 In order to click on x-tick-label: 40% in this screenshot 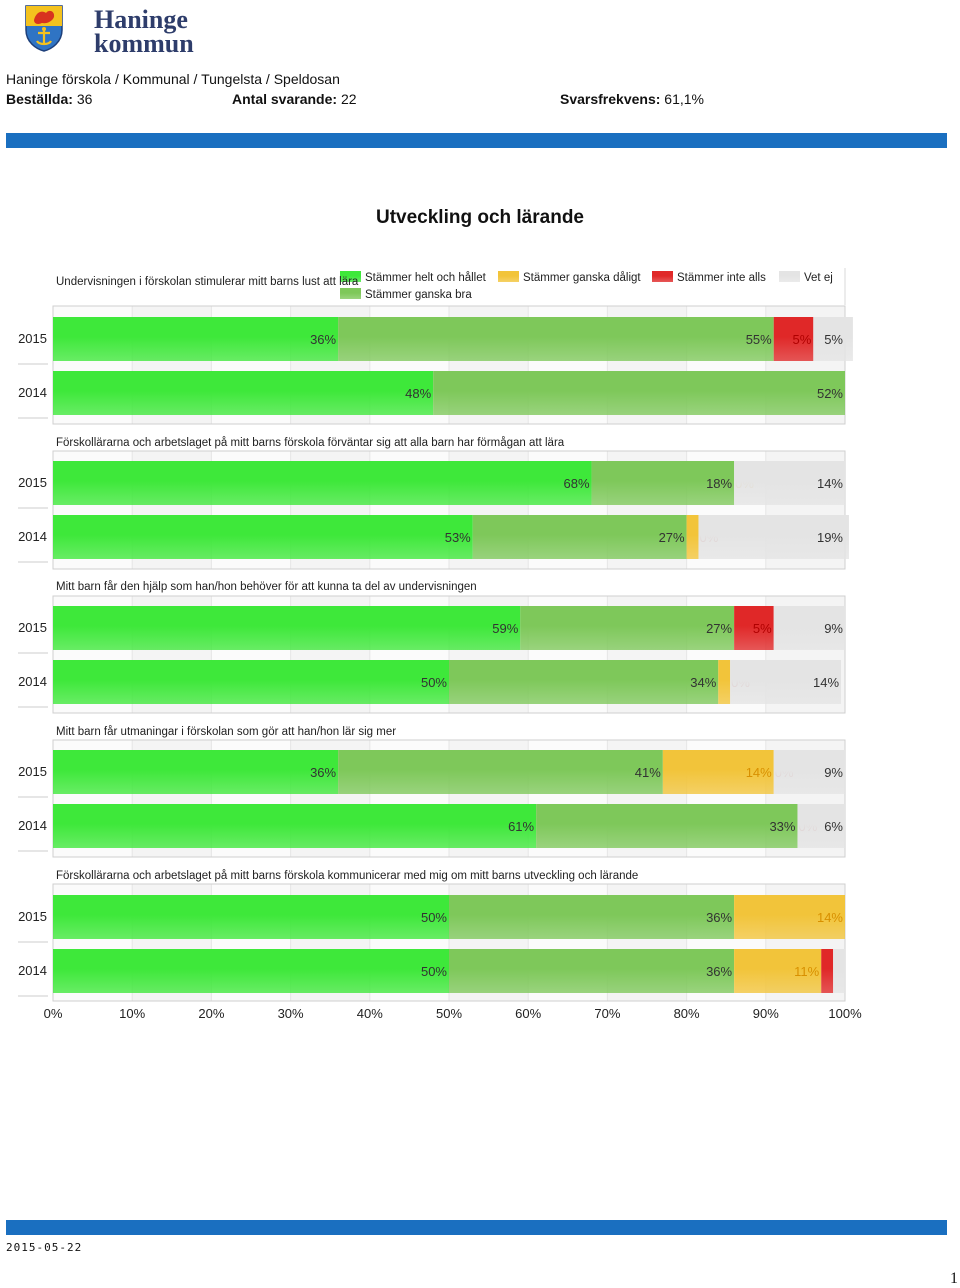, I will do `click(370, 1013)`.